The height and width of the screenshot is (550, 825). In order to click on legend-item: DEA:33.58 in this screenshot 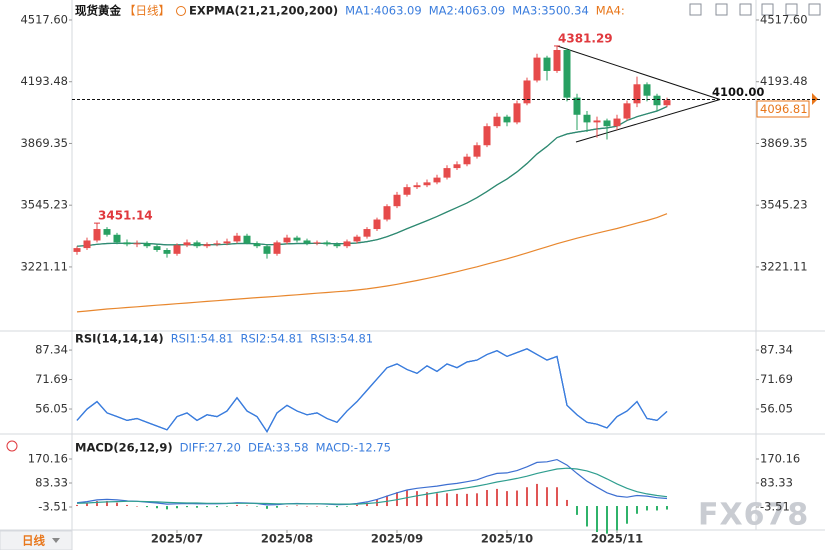, I will do `click(278, 448)`.